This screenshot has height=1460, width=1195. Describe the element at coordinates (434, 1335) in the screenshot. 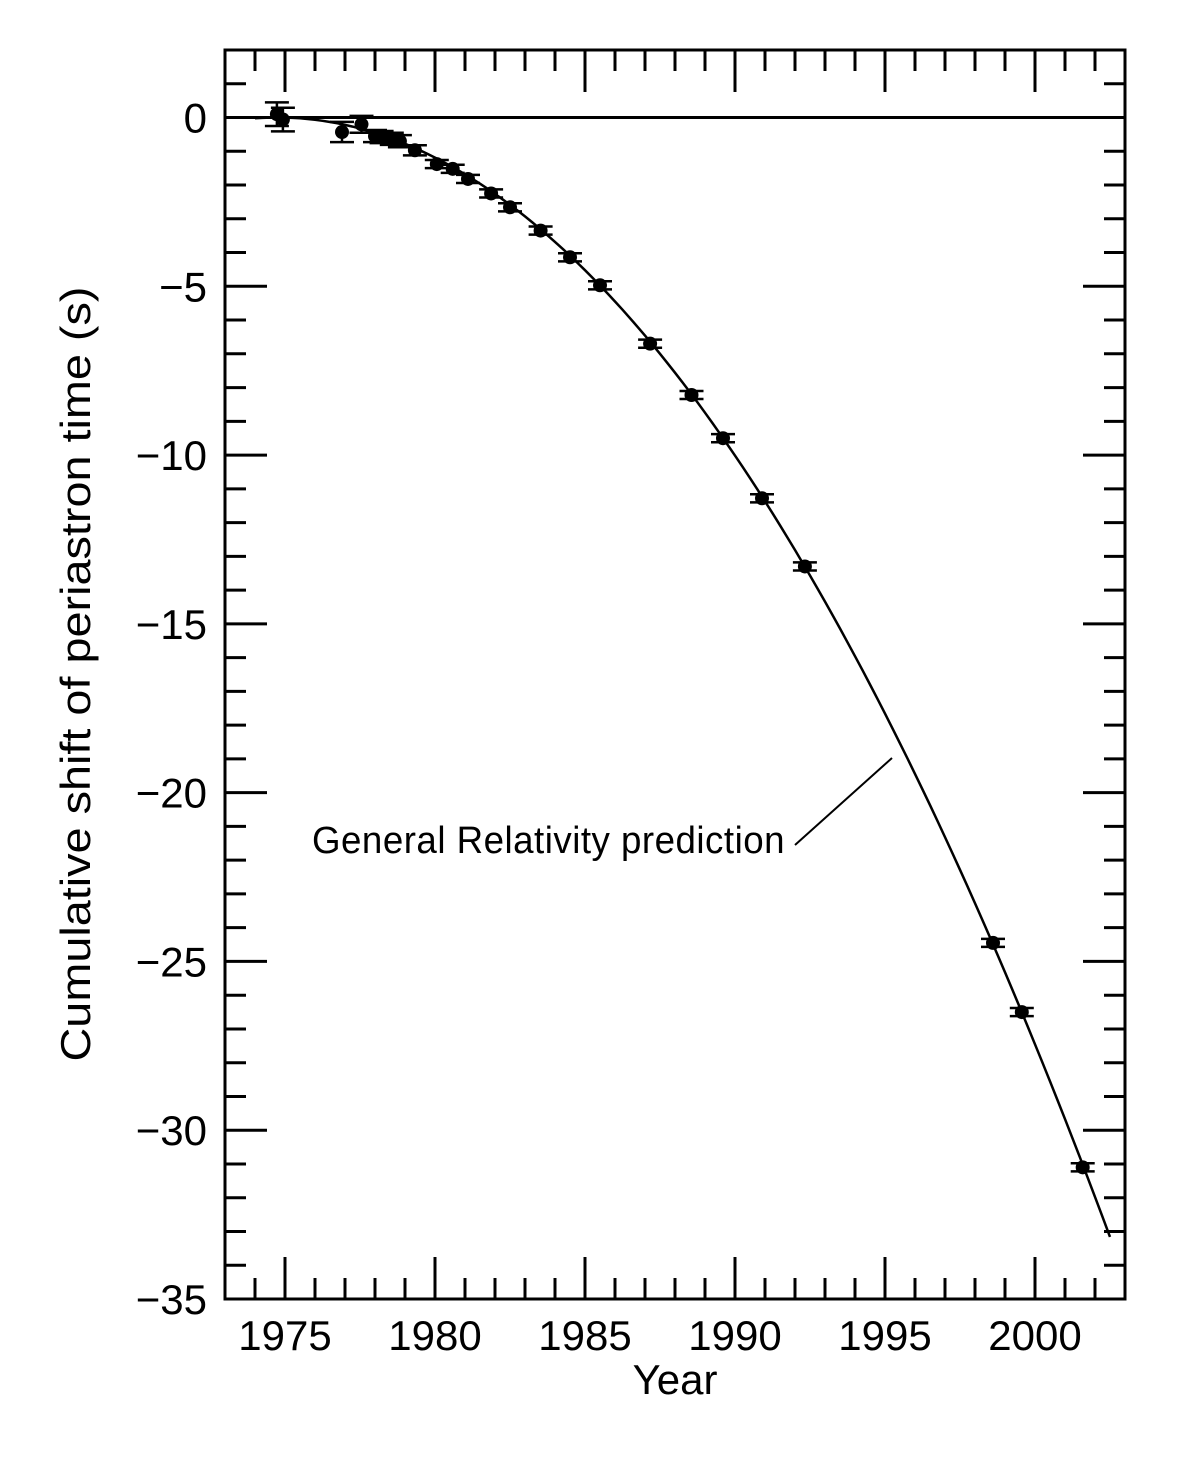

I see `x-tick-label: 1980` at that location.